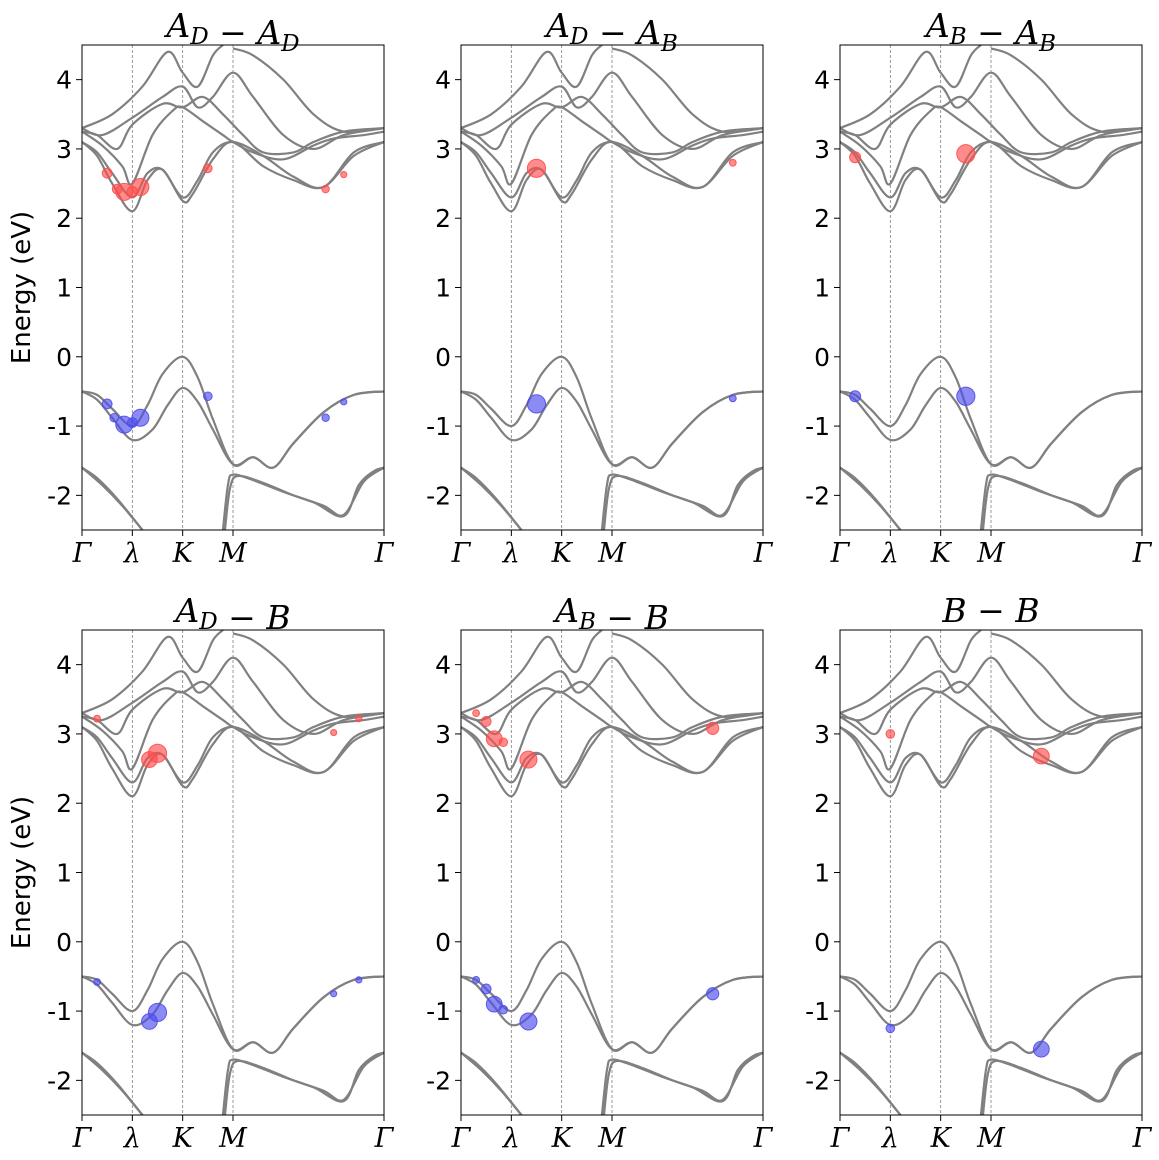 The height and width of the screenshot is (1160, 1159). Describe the element at coordinates (669, 44) in the screenshot. I see `title-subscript: B` at that location.